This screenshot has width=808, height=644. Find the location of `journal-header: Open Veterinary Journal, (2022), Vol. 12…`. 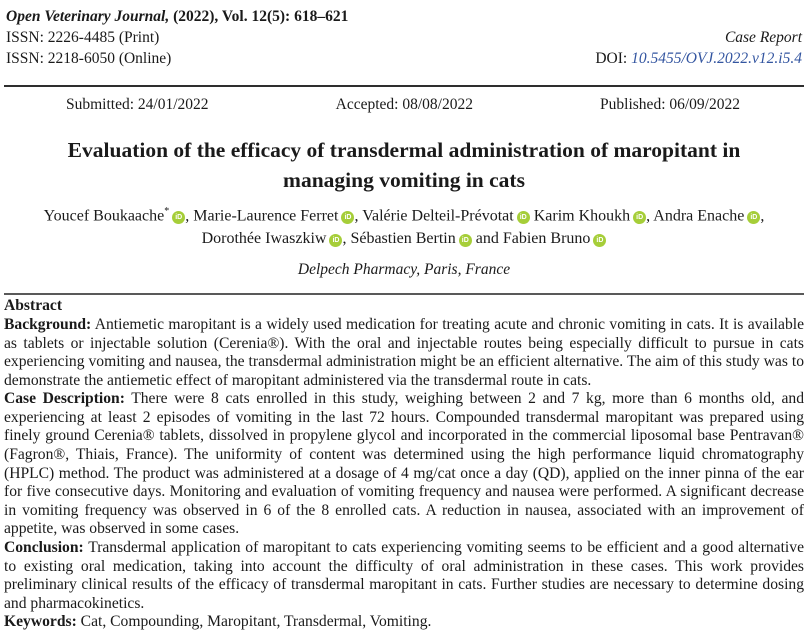

journal-header: Open Veterinary Journal, (2022), Vol. 12… is located at coordinates (404, 37).